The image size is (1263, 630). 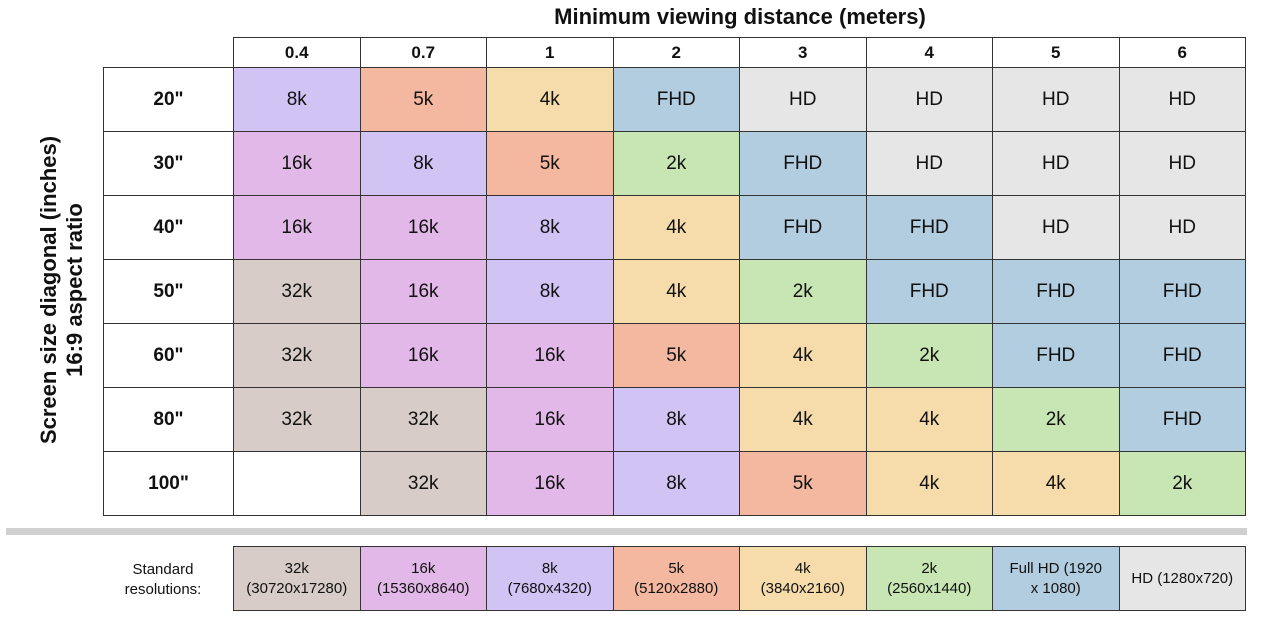 What do you see at coordinates (676, 588) in the screenshot?
I see `legend-item-resolution: (5120x2880)` at bounding box center [676, 588].